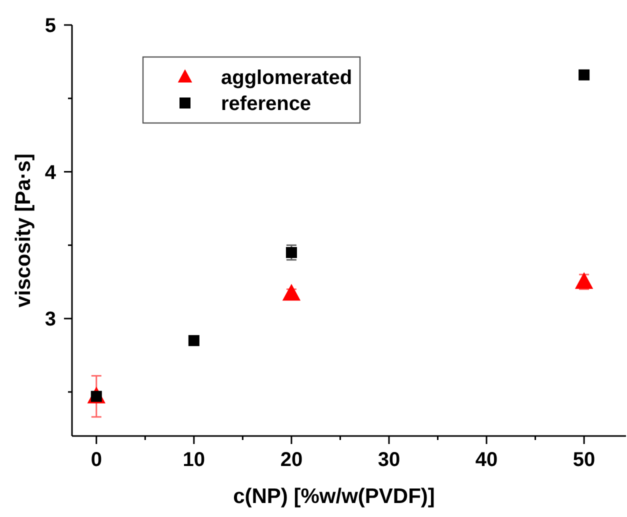  Describe the element at coordinates (334, 496) in the screenshot. I see `x-axis-title: c(NP) [%w/w(PVDF)]` at that location.